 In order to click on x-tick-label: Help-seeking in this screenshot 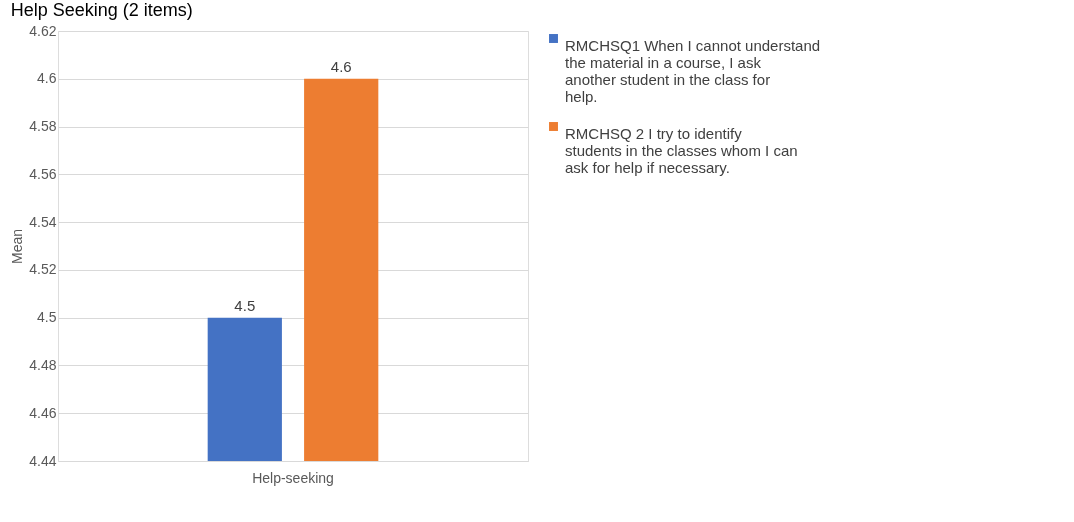, I will do `click(293, 477)`.